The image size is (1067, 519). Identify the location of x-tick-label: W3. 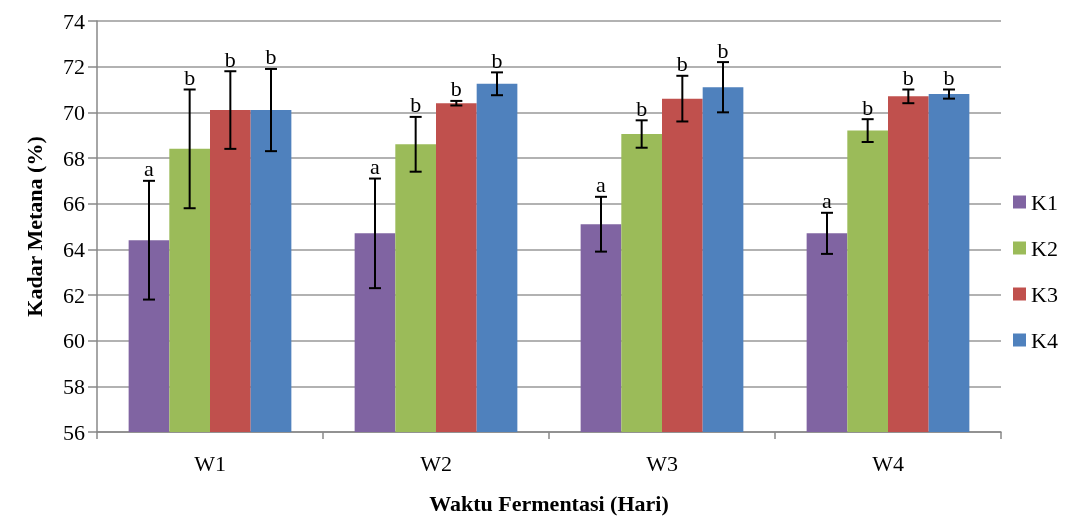
(662, 463).